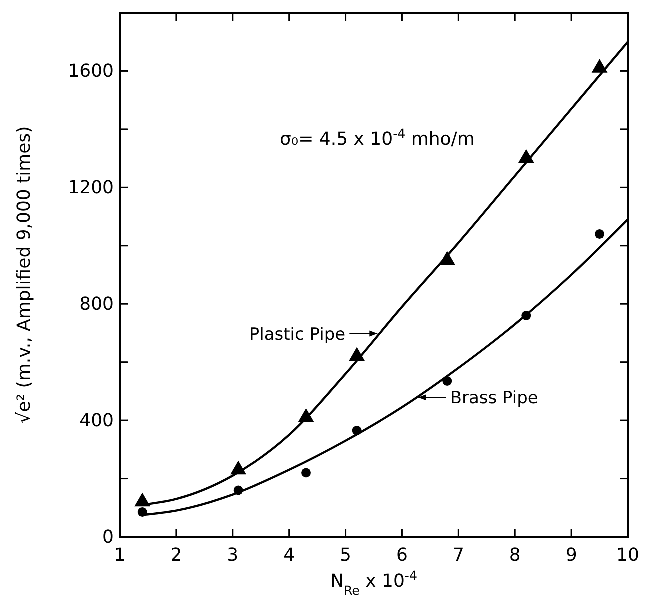  I want to click on annotation: σ₀= 4.5 x 10$^{-4}$ mho/m, so click(377, 138).